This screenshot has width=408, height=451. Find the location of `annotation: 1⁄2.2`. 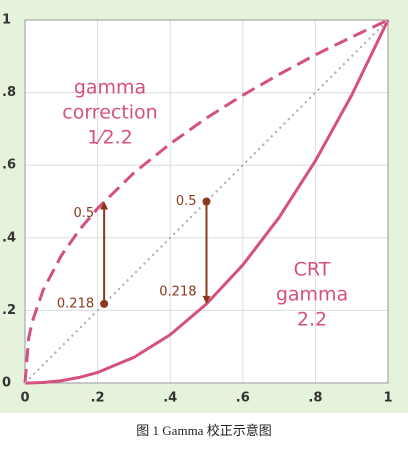

annotation: 1⁄2.2 is located at coordinates (109, 138).